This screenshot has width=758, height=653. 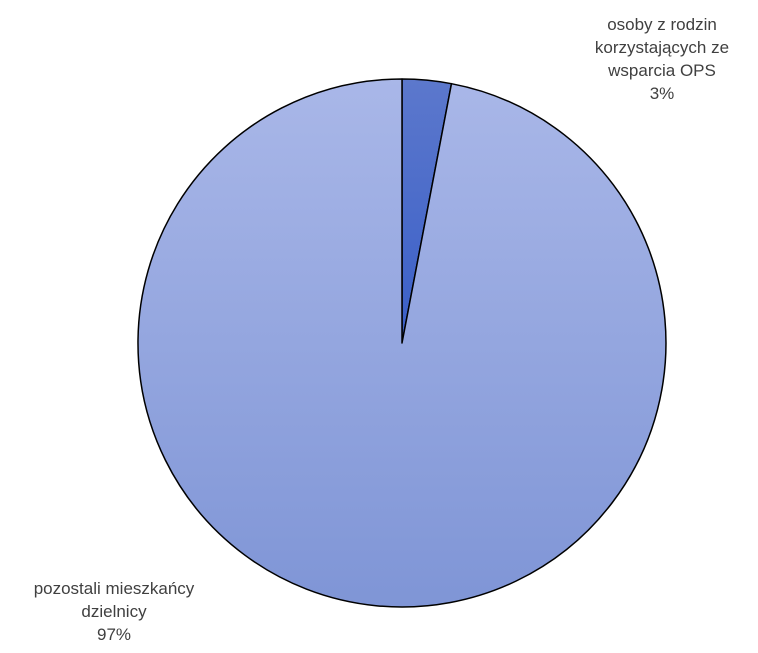 I want to click on slice-percent-label: 97%, so click(x=114, y=634).